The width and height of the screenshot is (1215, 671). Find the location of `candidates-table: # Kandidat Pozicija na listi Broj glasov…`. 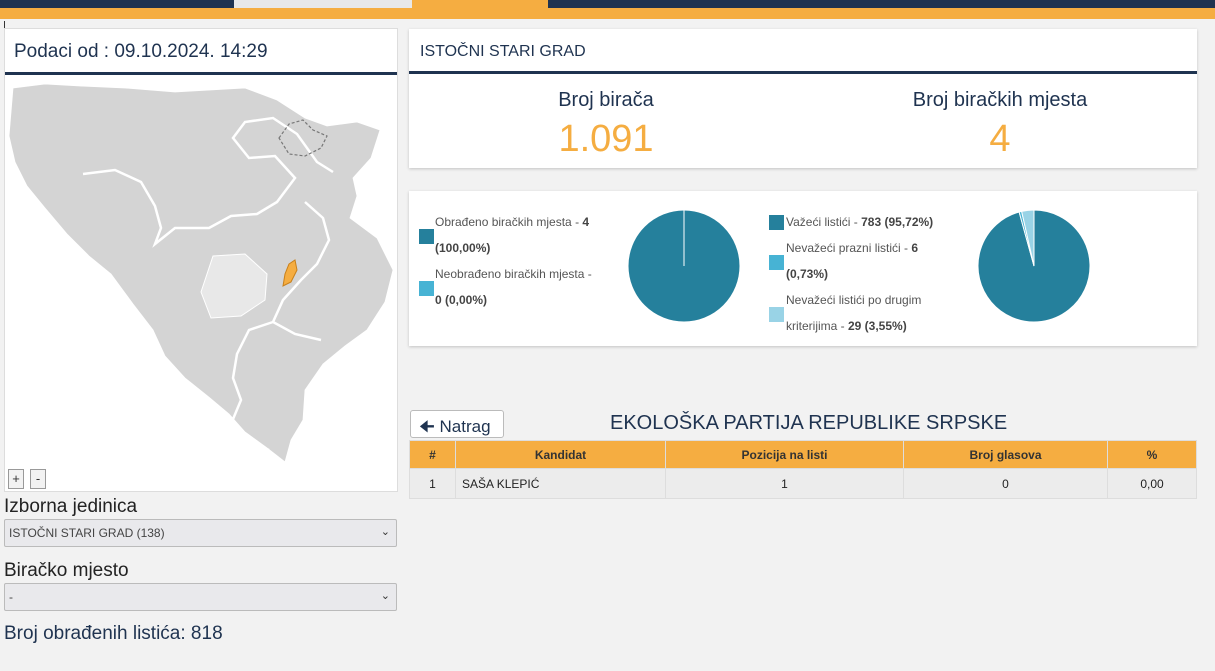

candidates-table: # Kandidat Pozicija na listi Broj glasov… is located at coordinates (803, 469).